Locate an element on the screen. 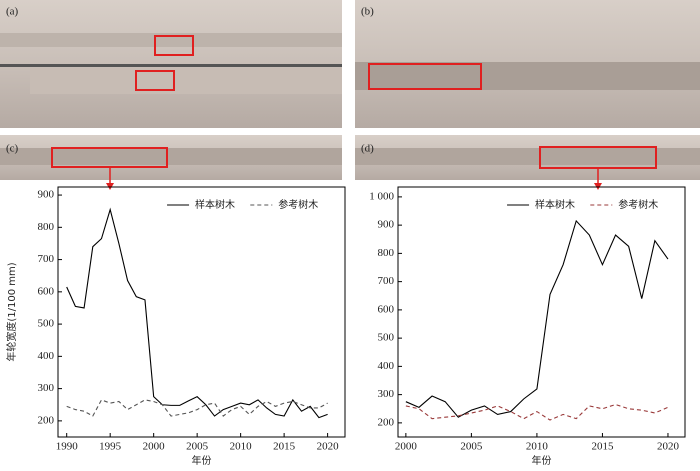 Image resolution: width=700 pixels, height=471 pixels. panel-label: (b) is located at coordinates (367, 12).